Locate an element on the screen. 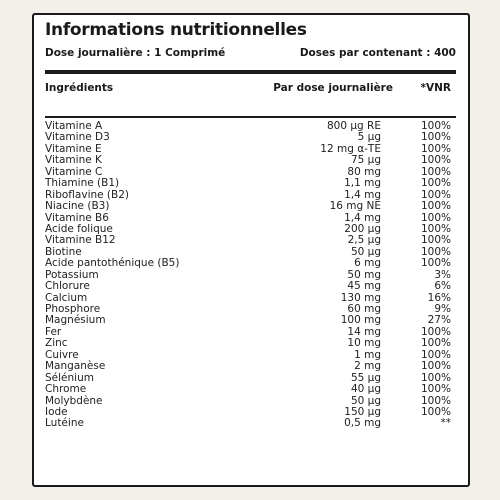  ingredient-name: Vitamine B12 is located at coordinates (80, 240).